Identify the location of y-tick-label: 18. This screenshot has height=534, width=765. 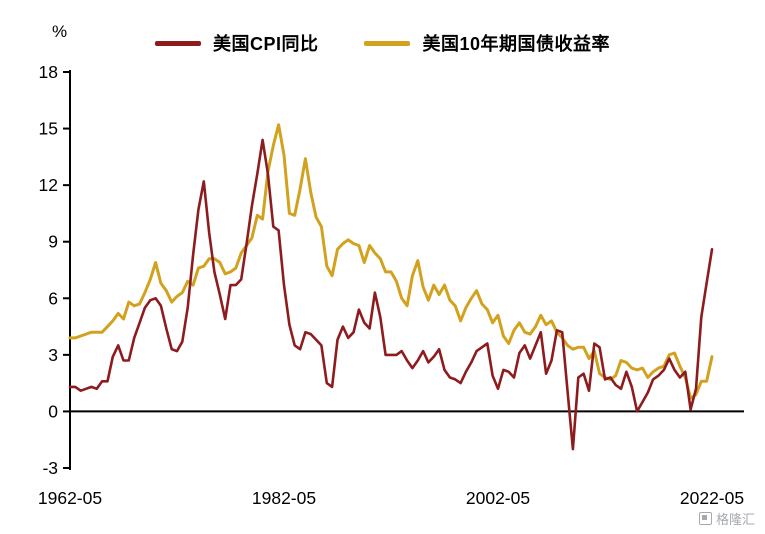
(48, 72).